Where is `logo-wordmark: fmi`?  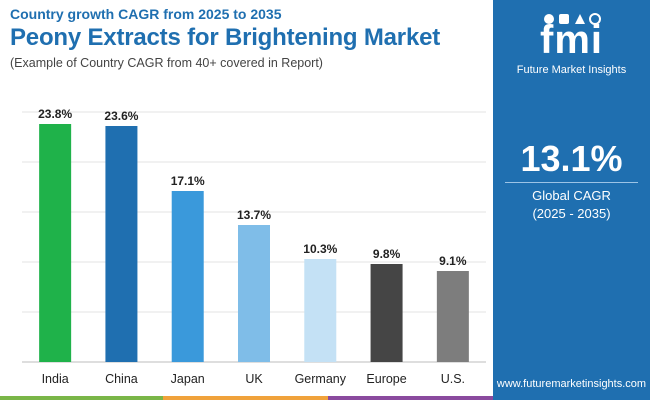
logo-wordmark: fmi is located at coordinates (571, 40).